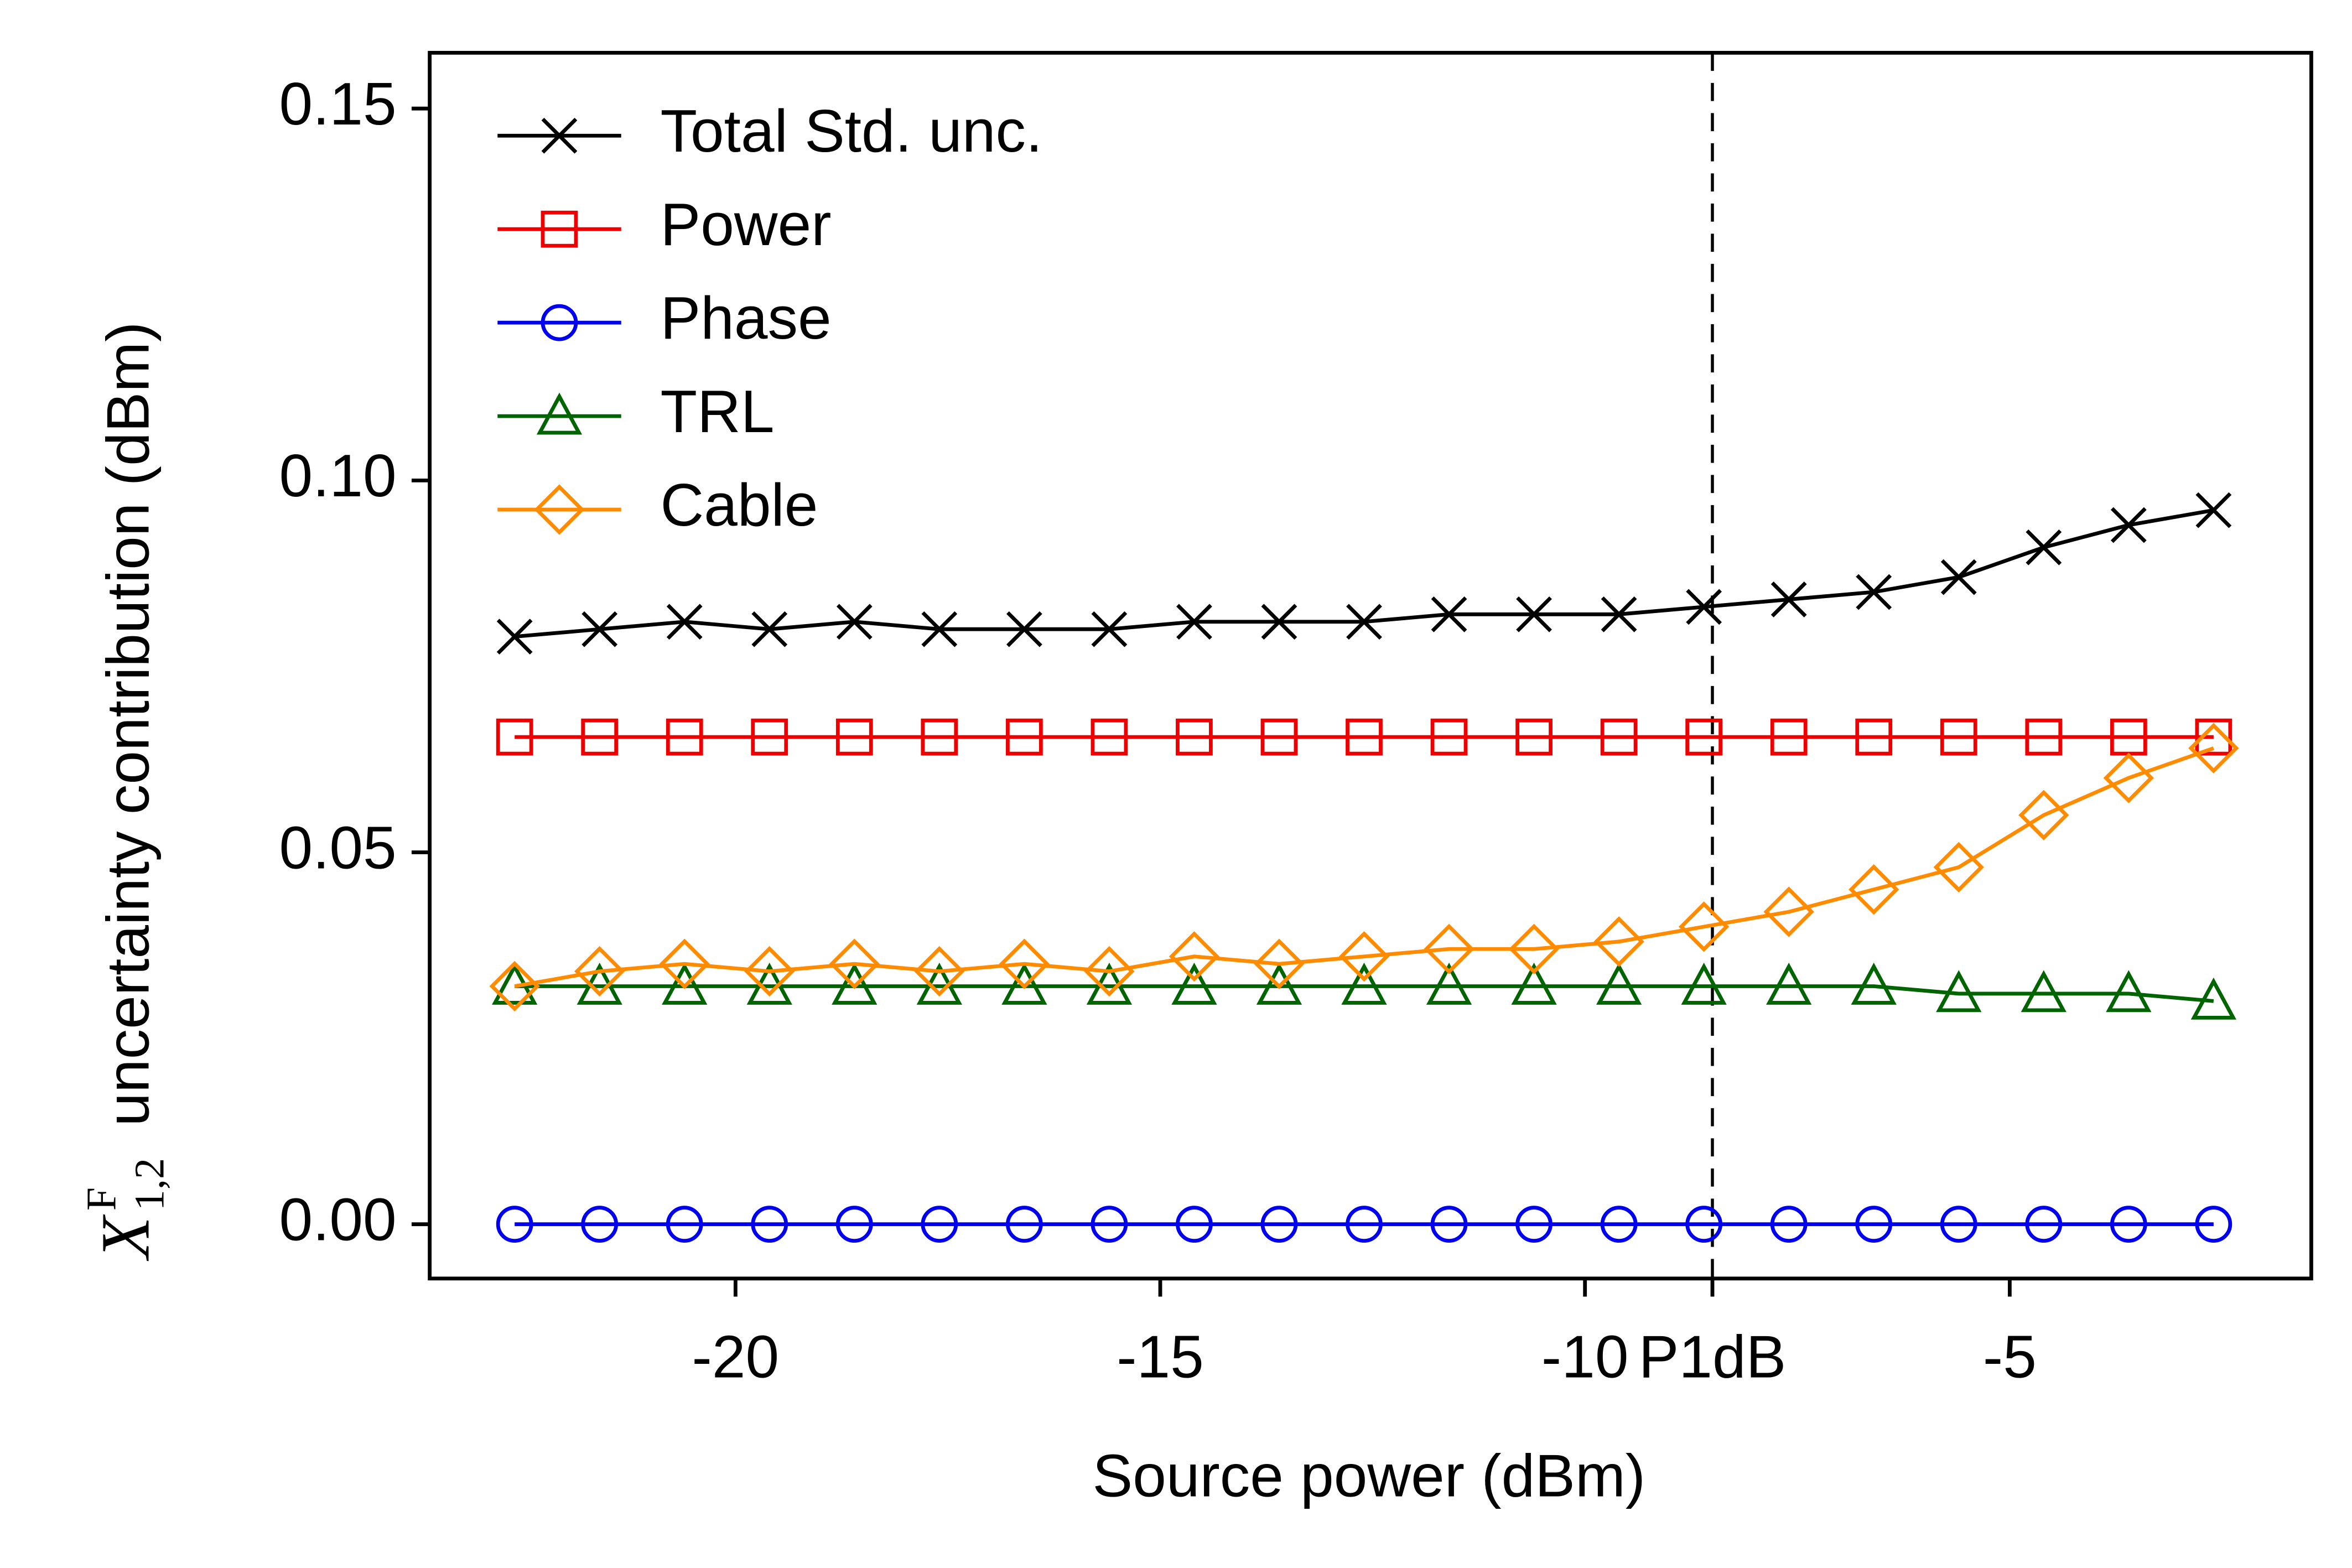 This screenshot has width=2352, height=1568. Describe the element at coordinates (718, 412) in the screenshot. I see `legend-label: TRL` at that location.